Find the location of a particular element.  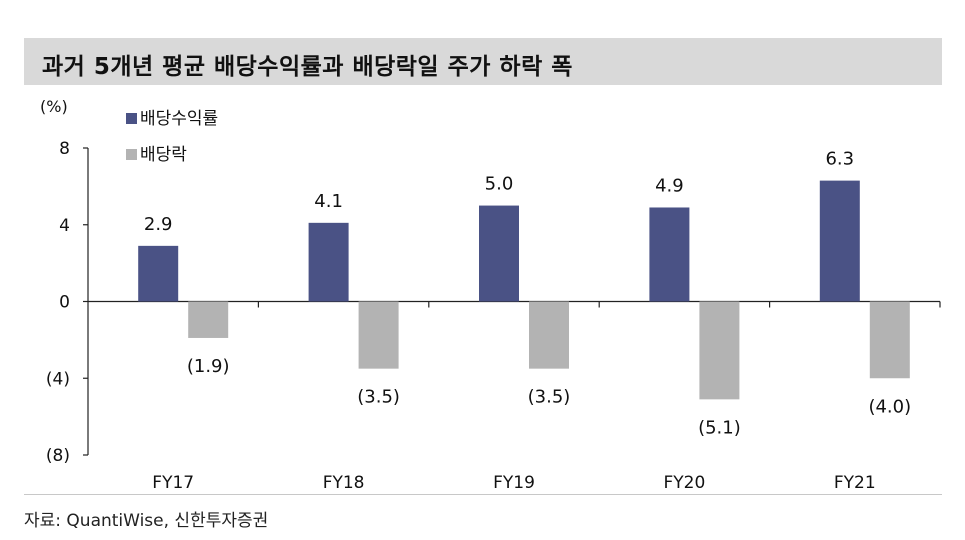

data-label: 5.0 is located at coordinates (499, 184).